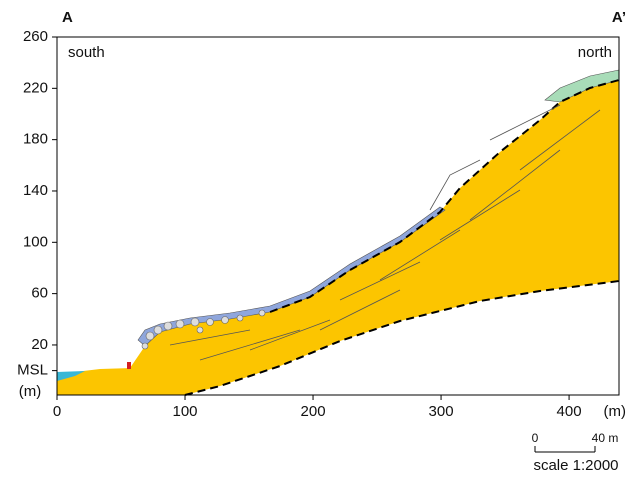  I want to click on boulders, so click(203, 329).